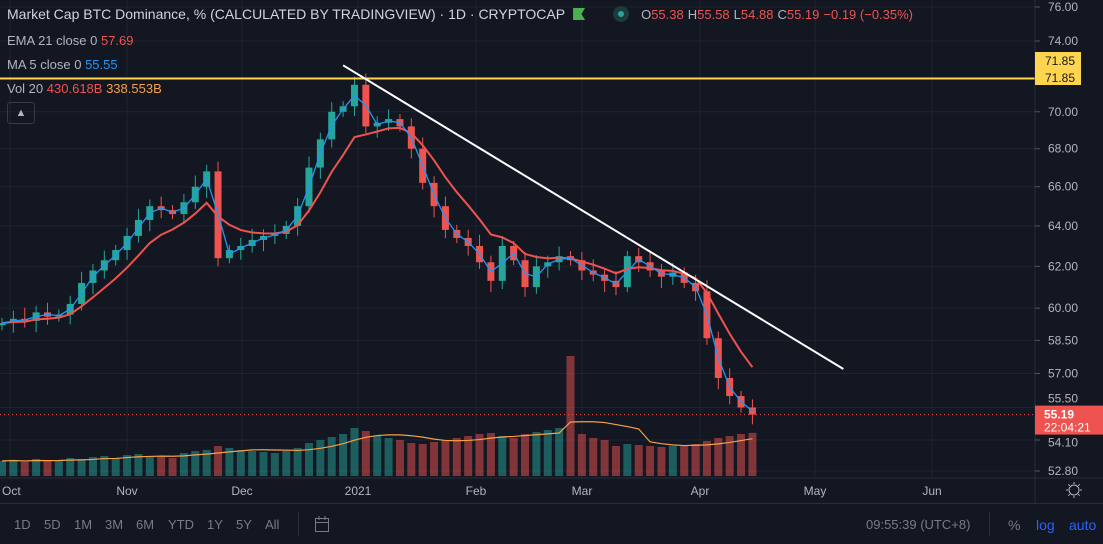  What do you see at coordinates (1014, 525) in the screenshot?
I see `percent-toggle: %` at bounding box center [1014, 525].